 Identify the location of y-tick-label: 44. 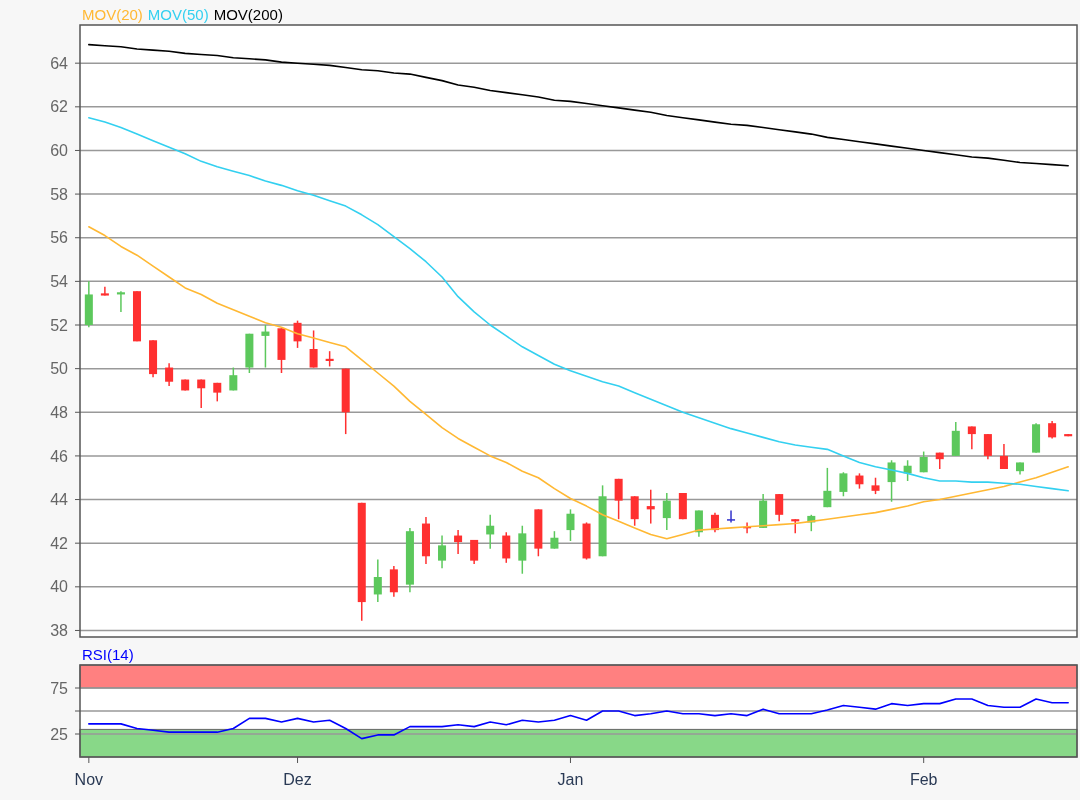
(59, 500).